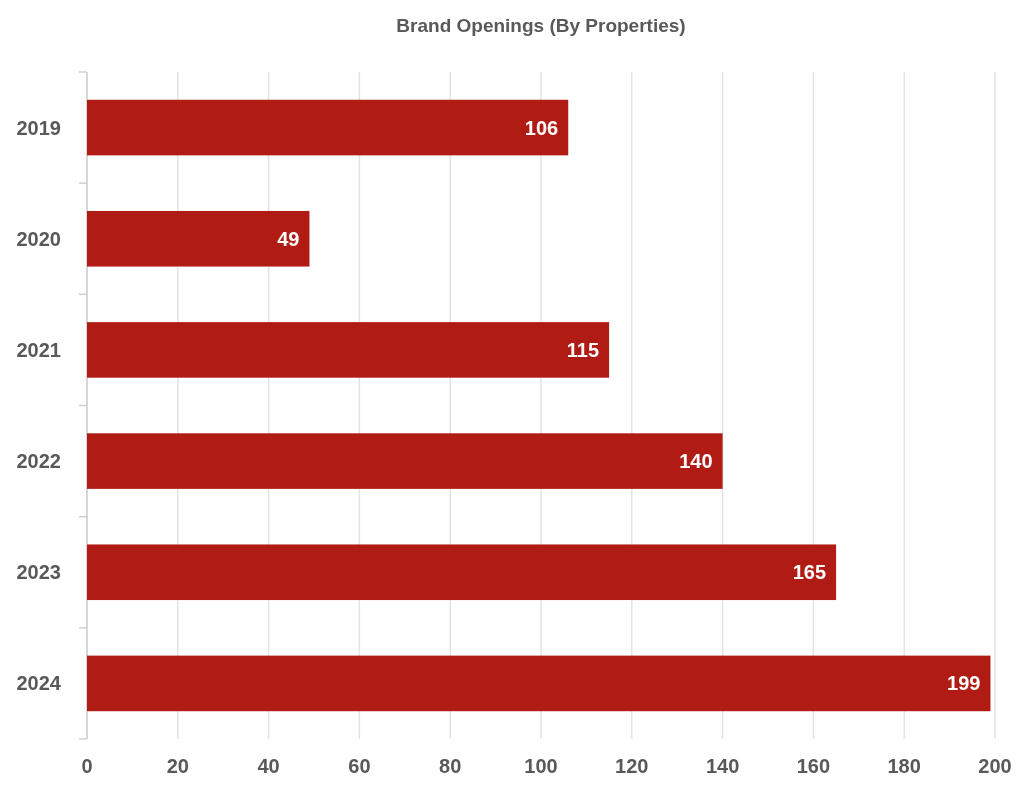 The image size is (1020, 789). What do you see at coordinates (809, 572) in the screenshot?
I see `data-label: 165` at bounding box center [809, 572].